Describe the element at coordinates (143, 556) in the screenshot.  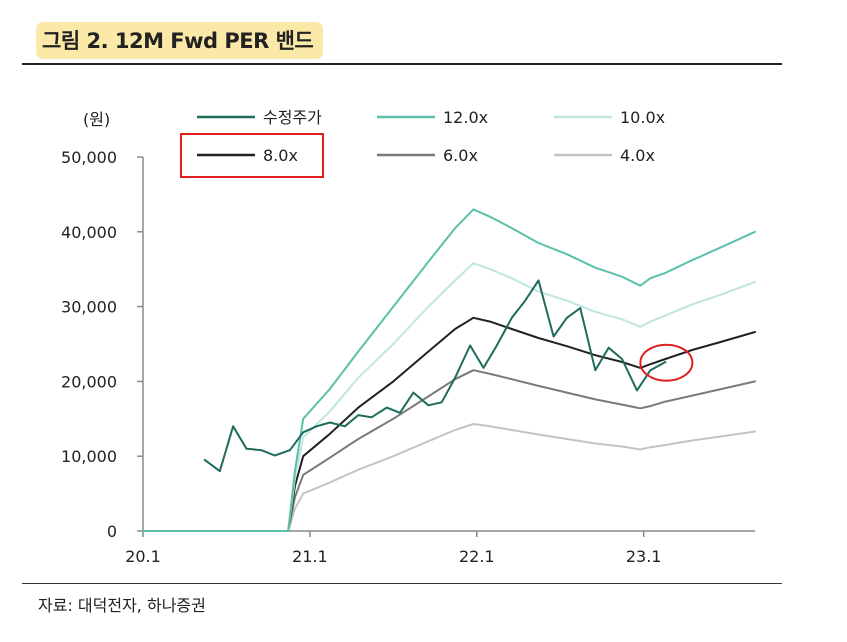
I see `x-tick-label: 20.1` at that location.